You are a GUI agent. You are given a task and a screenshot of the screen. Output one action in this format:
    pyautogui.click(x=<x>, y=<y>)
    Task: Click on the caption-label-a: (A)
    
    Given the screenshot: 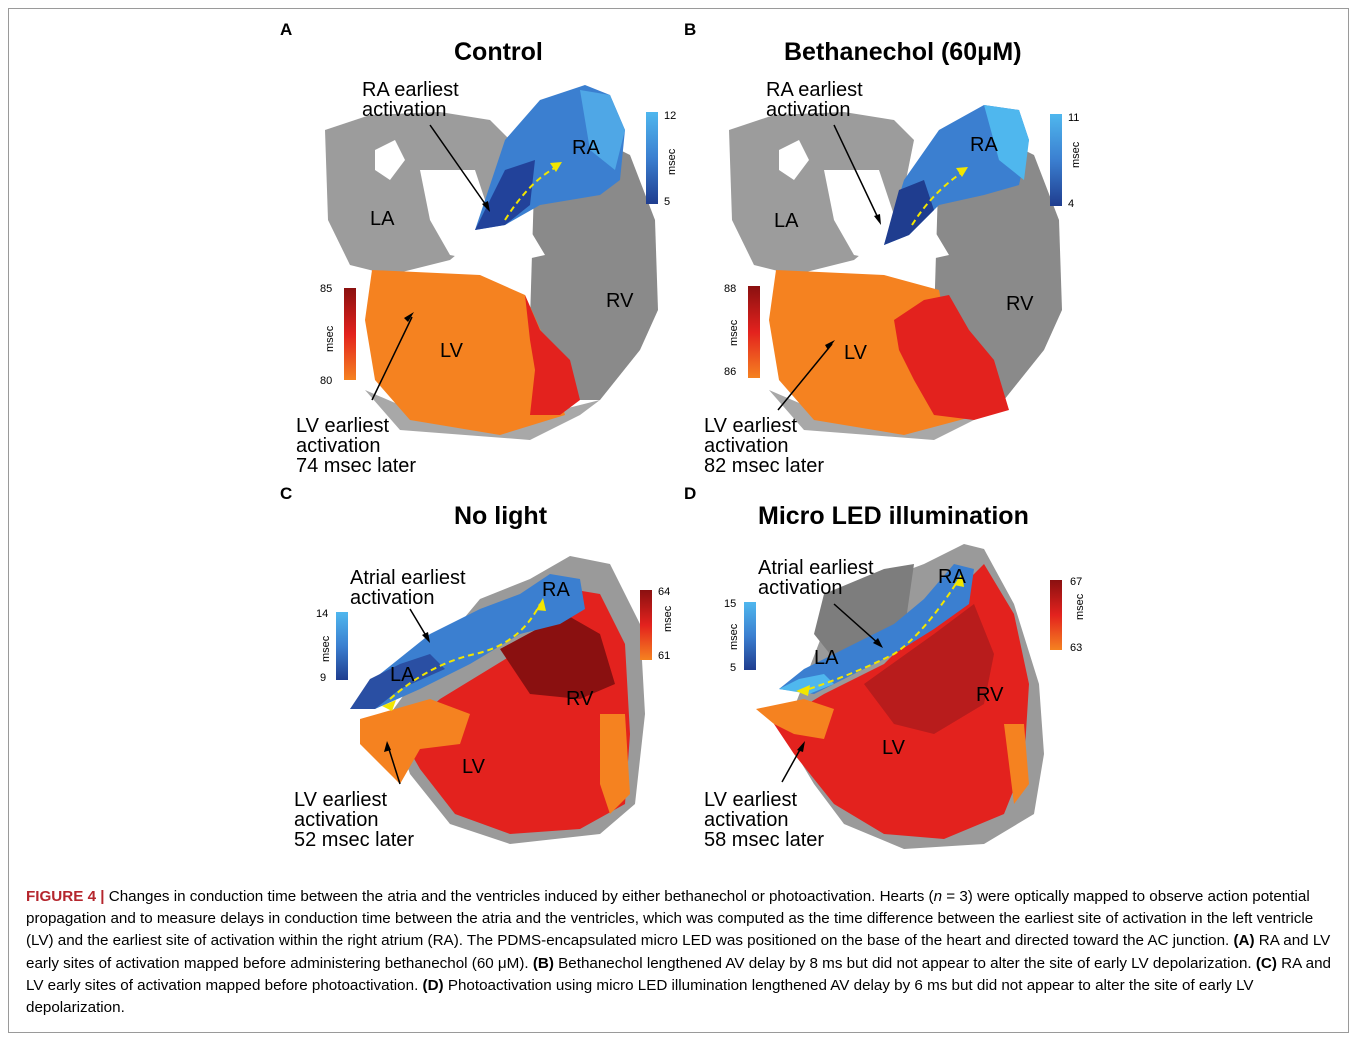 What is the action you would take?
    pyautogui.click(x=1244, y=941)
    